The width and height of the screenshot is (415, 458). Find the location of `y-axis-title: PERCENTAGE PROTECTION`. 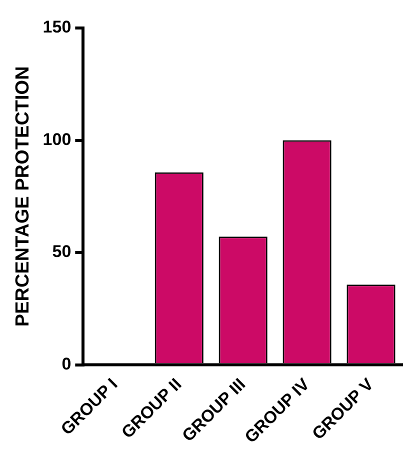

y-axis-title: PERCENTAGE PROTECTION is located at coordinates (23, 196).